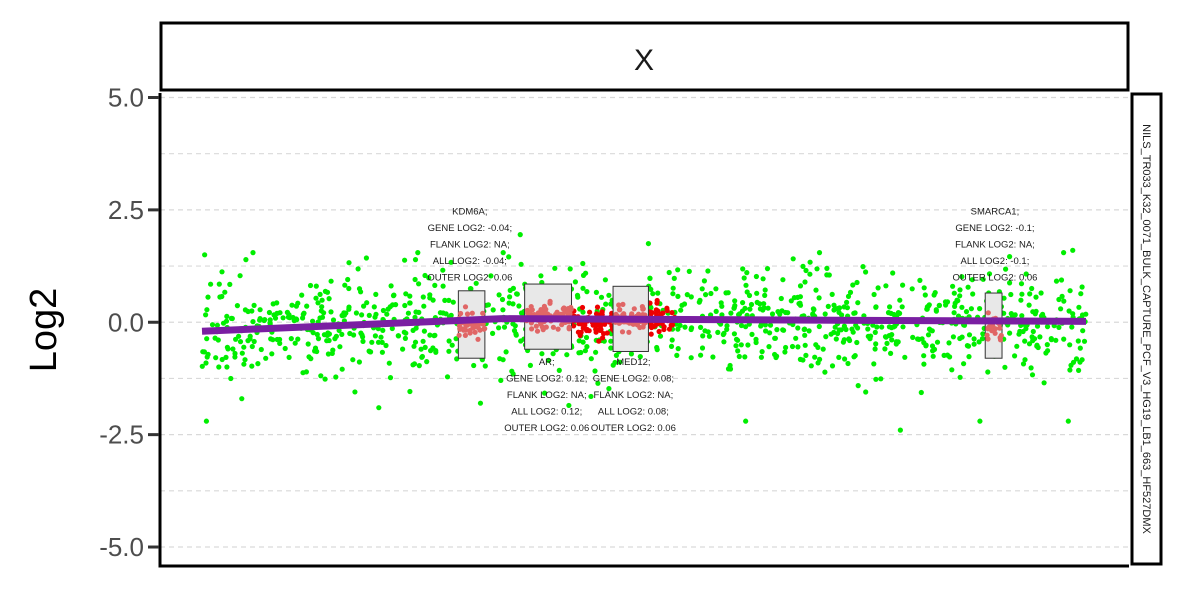  I want to click on annotation-ar-line: OUTER LOG2: 0.06, so click(546, 428).